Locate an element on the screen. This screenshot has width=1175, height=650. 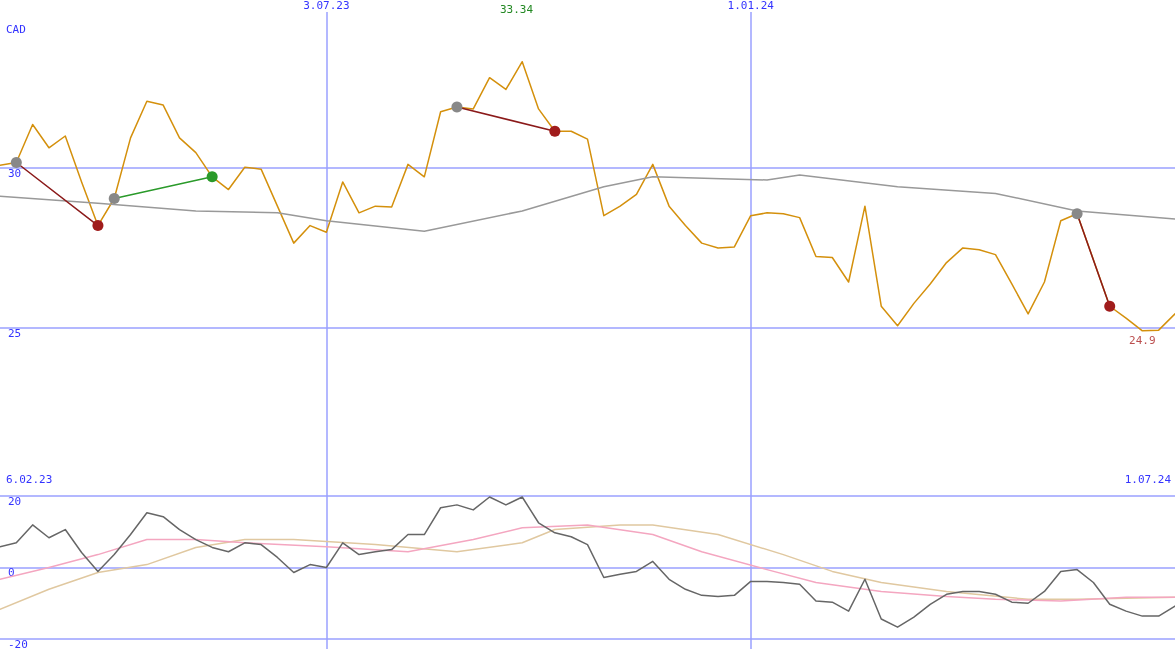
y-tick-label: 20 is located at coordinates (15, 501).